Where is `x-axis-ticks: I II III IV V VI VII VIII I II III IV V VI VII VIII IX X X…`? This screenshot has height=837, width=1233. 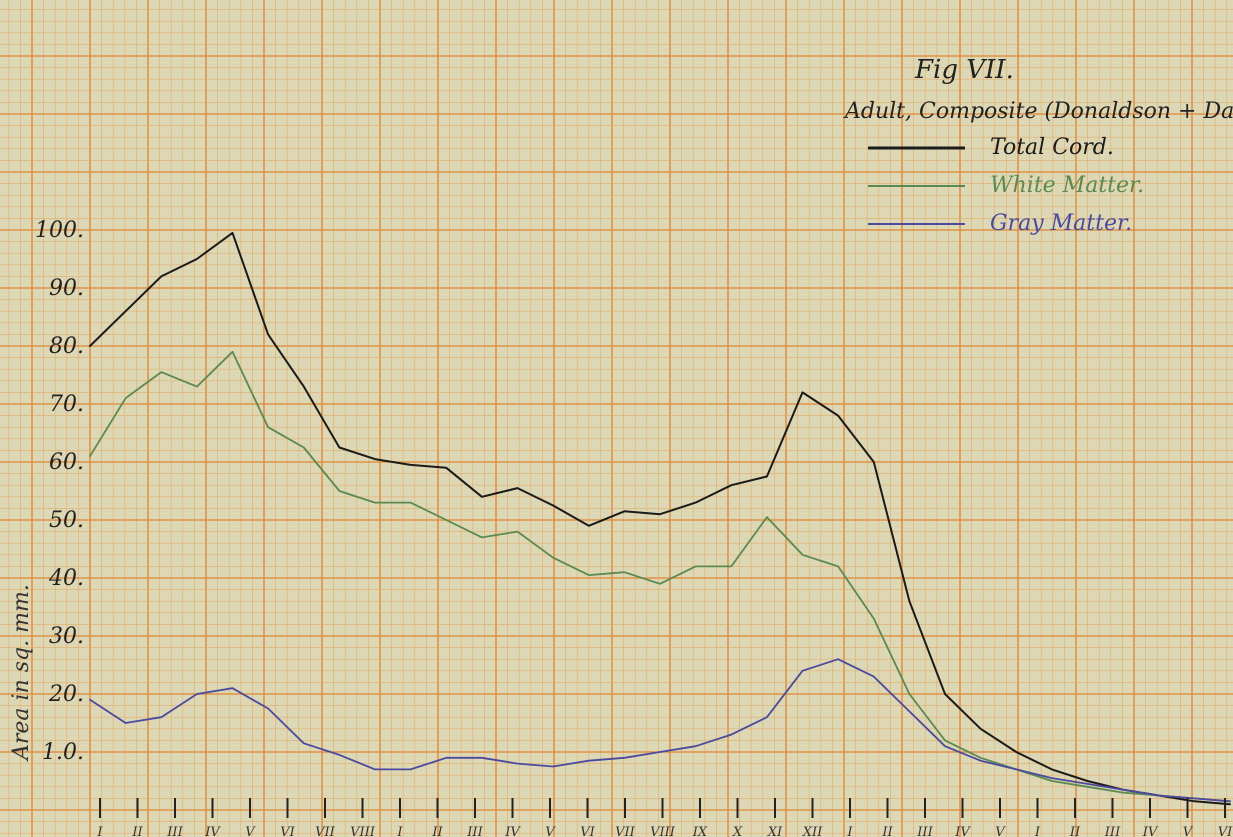
x-axis-ticks: I II III IV V VI VII VIII I II III IV V VI VII VIII IX X X… is located at coordinates (664, 817).